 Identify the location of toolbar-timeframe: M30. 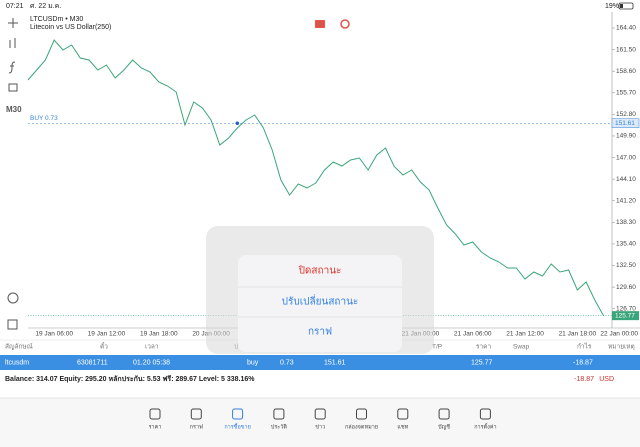
(14, 109).